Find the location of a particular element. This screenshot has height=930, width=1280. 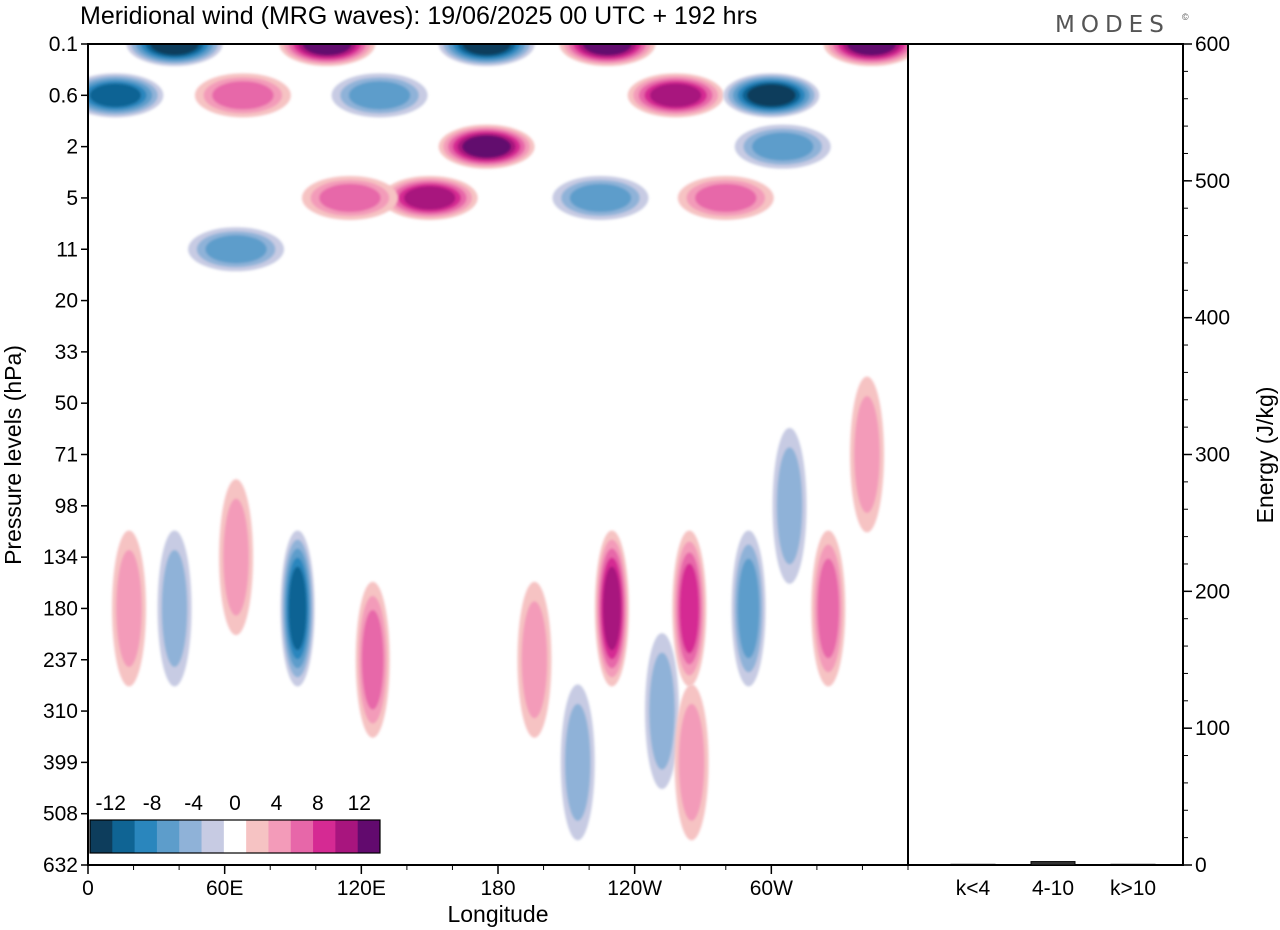

colorbar-label: 4 is located at coordinates (277, 803).